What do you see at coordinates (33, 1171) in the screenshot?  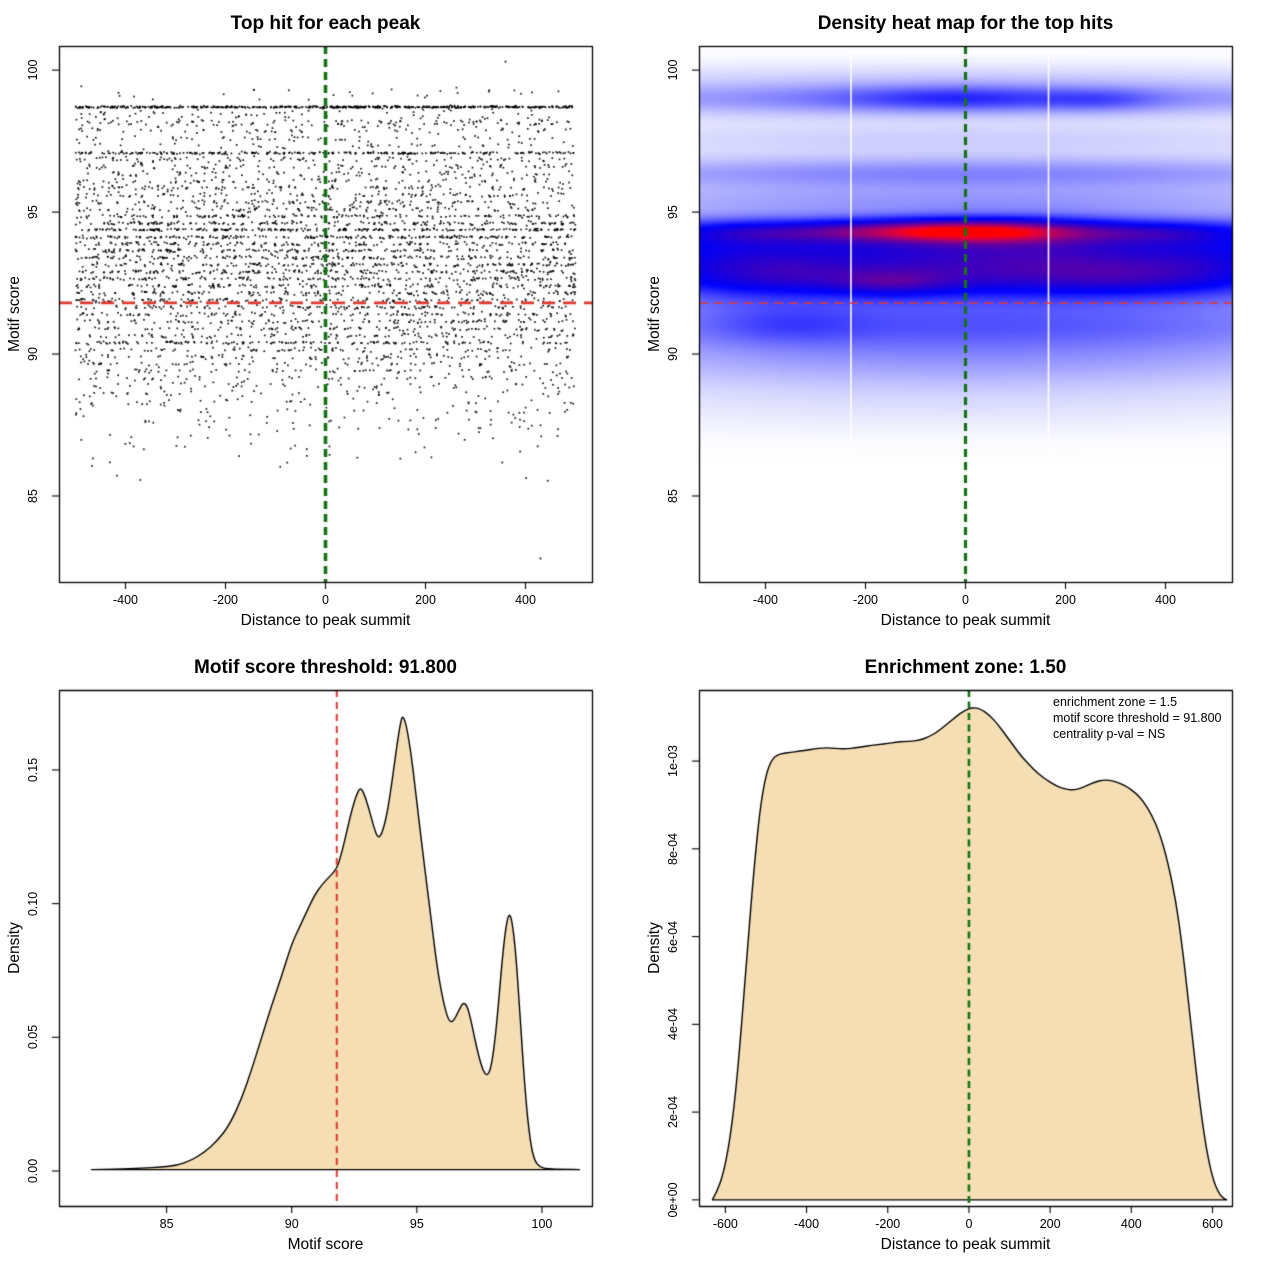 I see `y-tick-label: 0.00` at bounding box center [33, 1171].